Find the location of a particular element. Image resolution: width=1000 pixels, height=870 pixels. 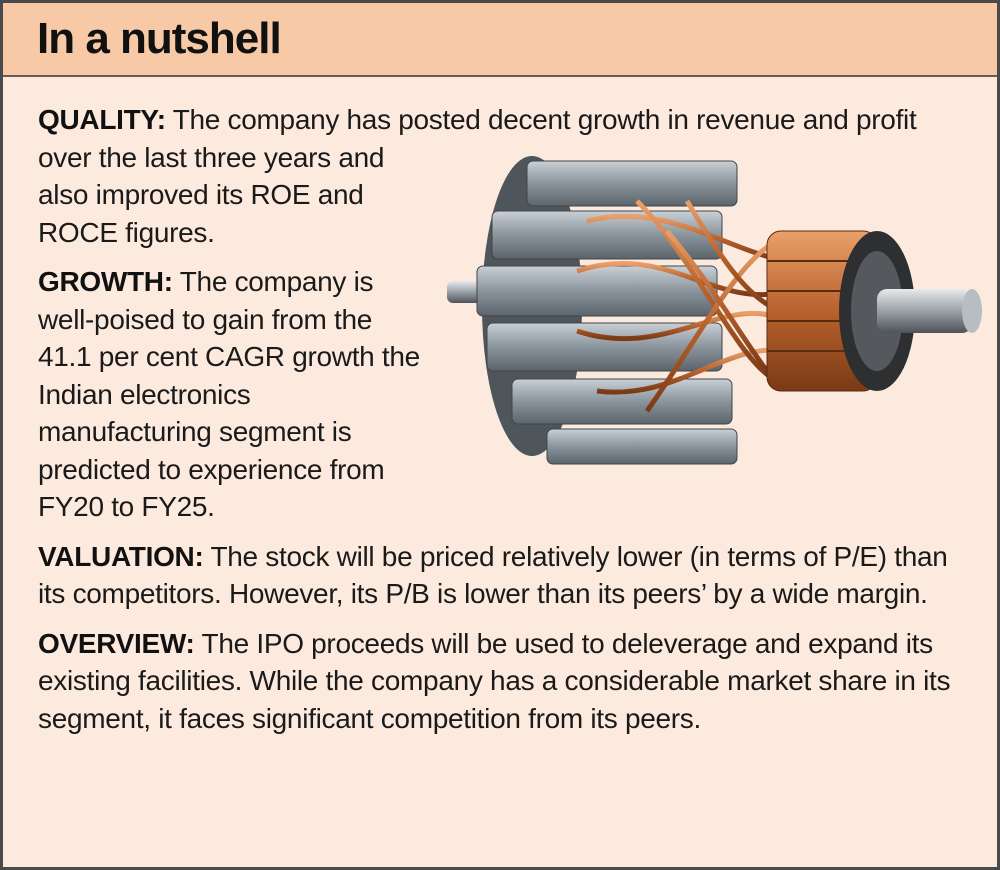

section-label: VALUATION: is located at coordinates (121, 556).